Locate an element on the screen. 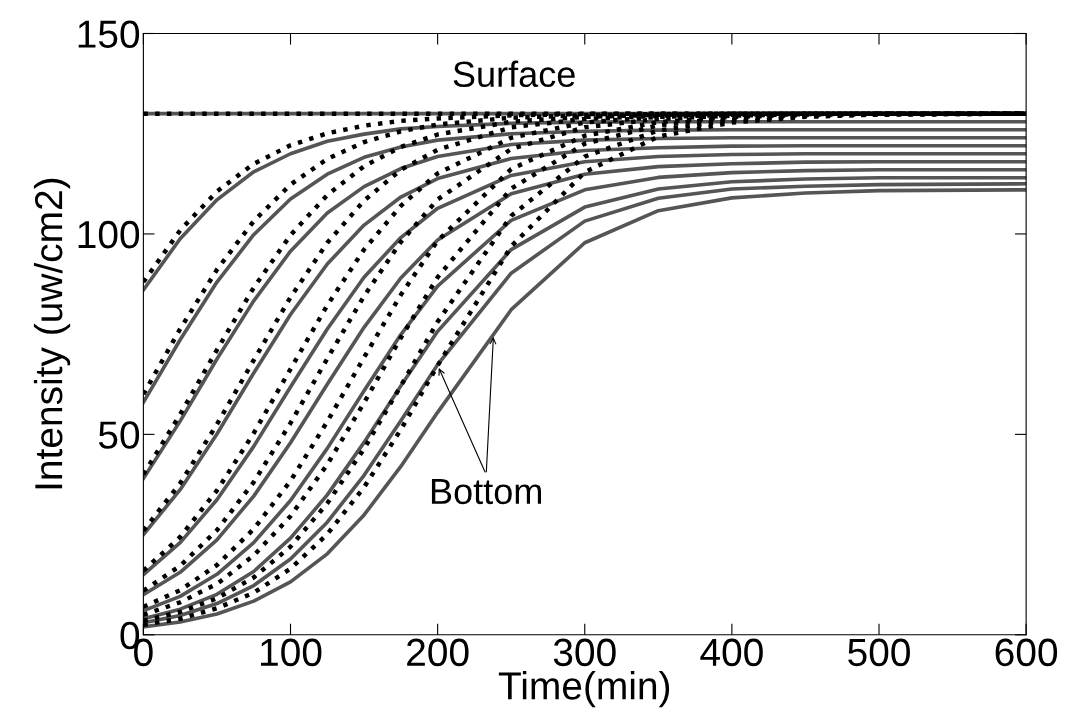 This screenshot has height=728, width=1070. x-tick-label: 200 is located at coordinates (438, 652).